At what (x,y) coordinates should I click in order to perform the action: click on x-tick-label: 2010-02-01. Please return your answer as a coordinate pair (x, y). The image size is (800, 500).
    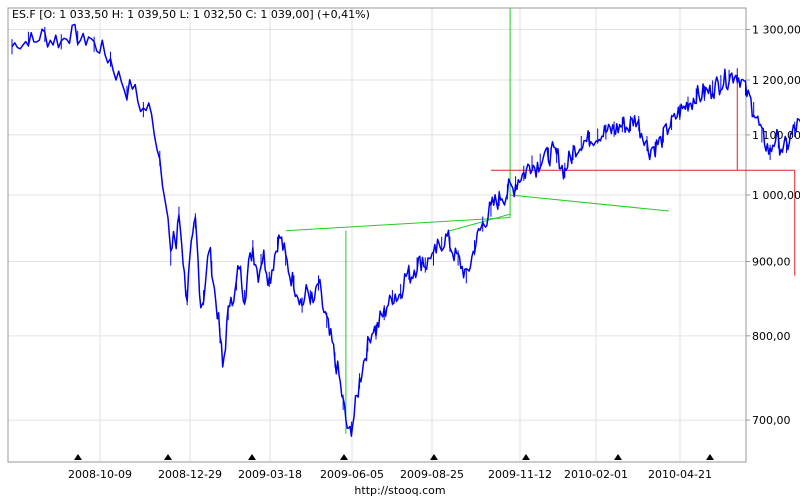
    Looking at the image, I should click on (596, 474).